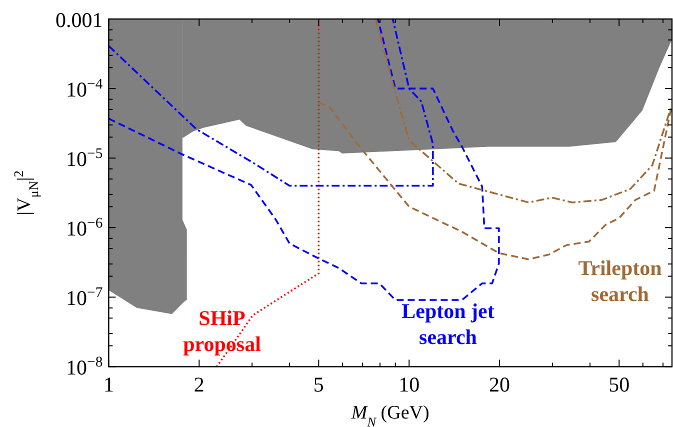  I want to click on y-tick-label: 10$^{−8}$, so click(84, 367).